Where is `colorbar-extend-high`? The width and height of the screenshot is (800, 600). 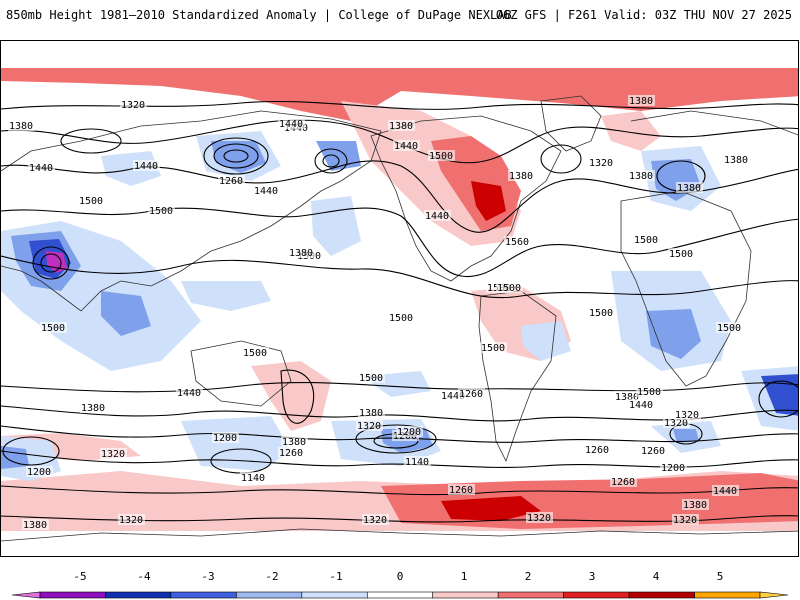
colorbar-extend-high is located at coordinates (774, 595).